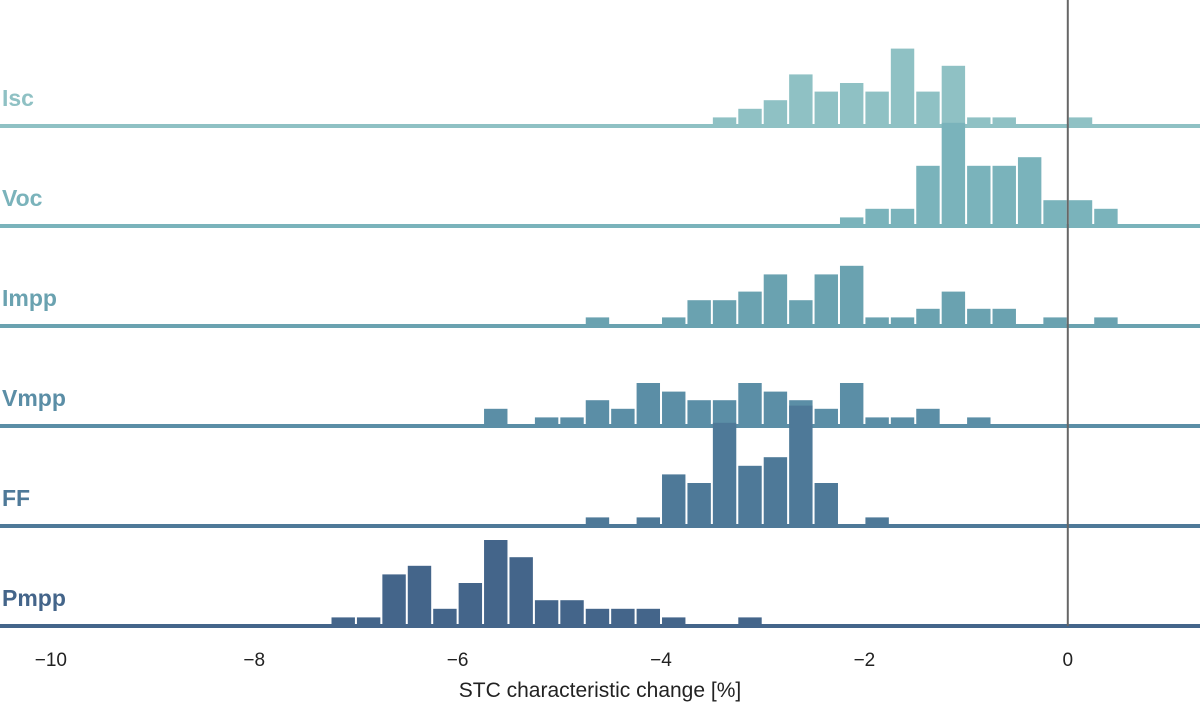  Describe the element at coordinates (18, 98) in the screenshot. I see `row-label-isc: Isc` at that location.